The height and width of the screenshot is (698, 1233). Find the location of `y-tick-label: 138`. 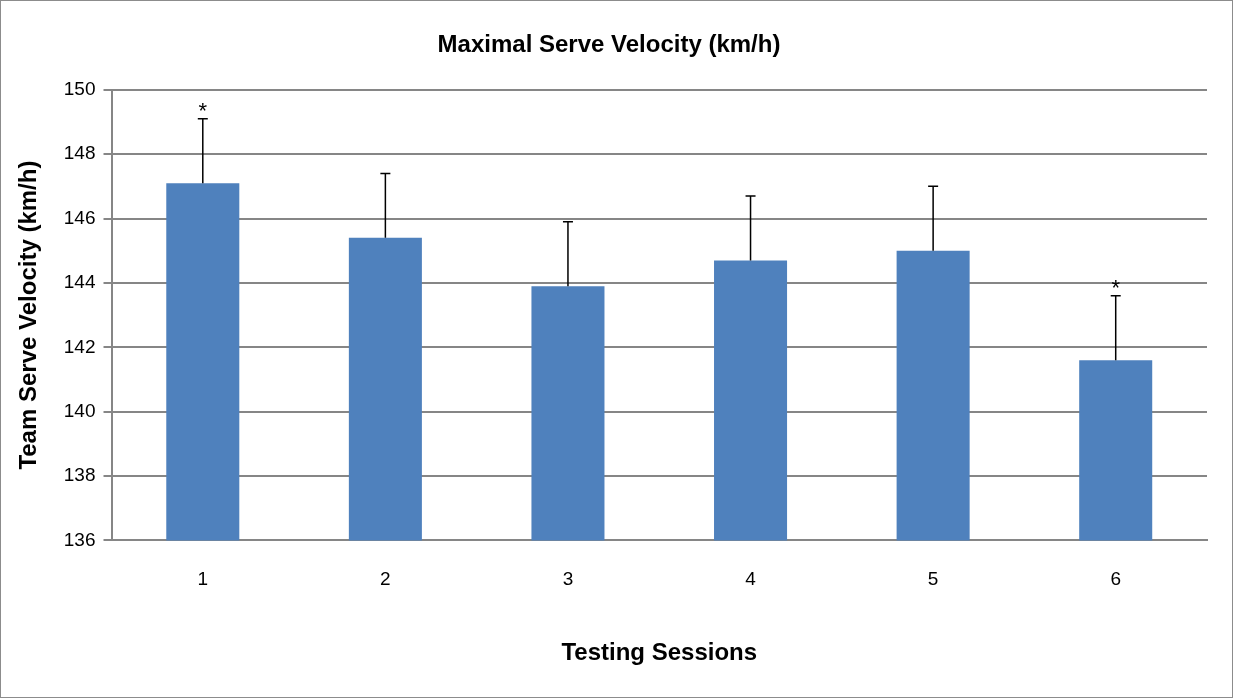

y-tick-label: 138 is located at coordinates (79, 475).